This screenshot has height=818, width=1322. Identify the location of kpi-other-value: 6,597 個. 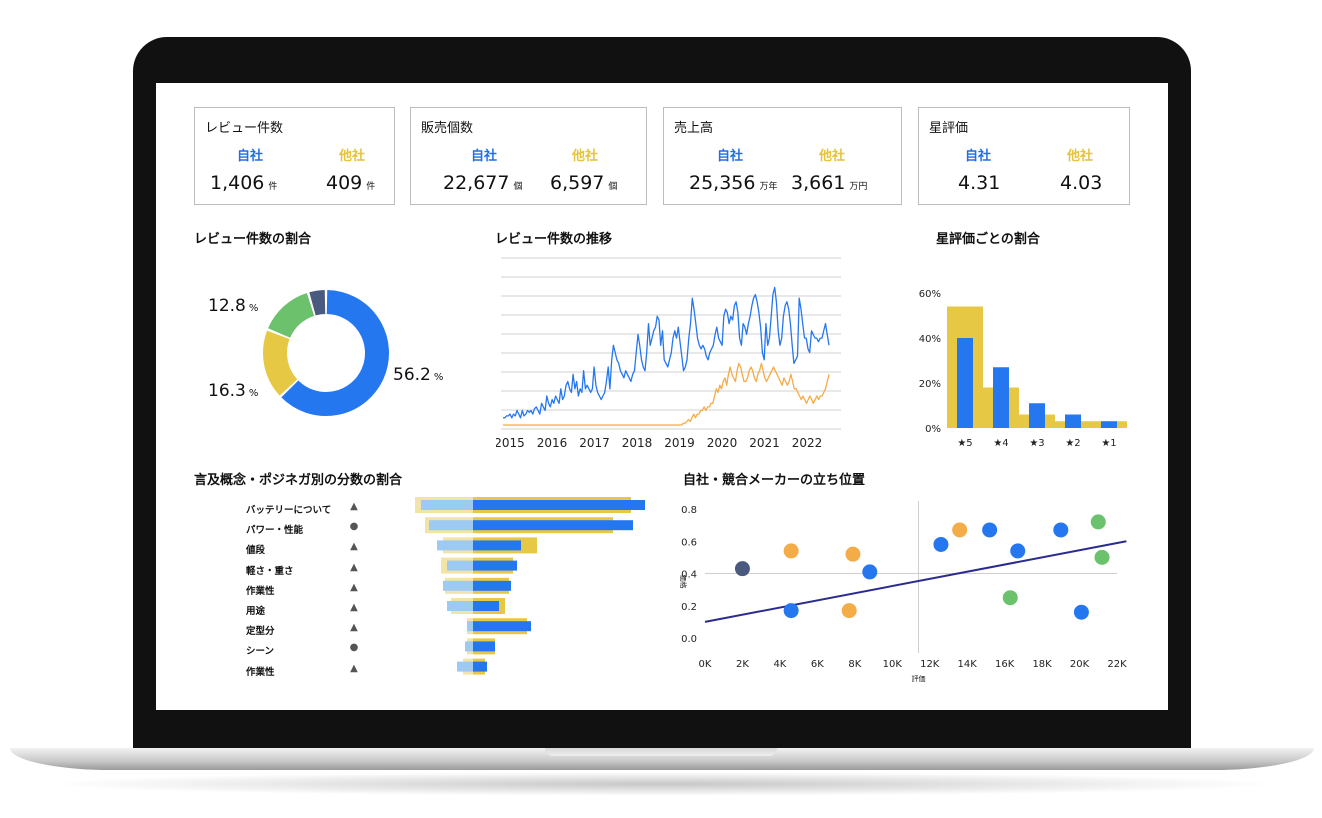
(584, 183).